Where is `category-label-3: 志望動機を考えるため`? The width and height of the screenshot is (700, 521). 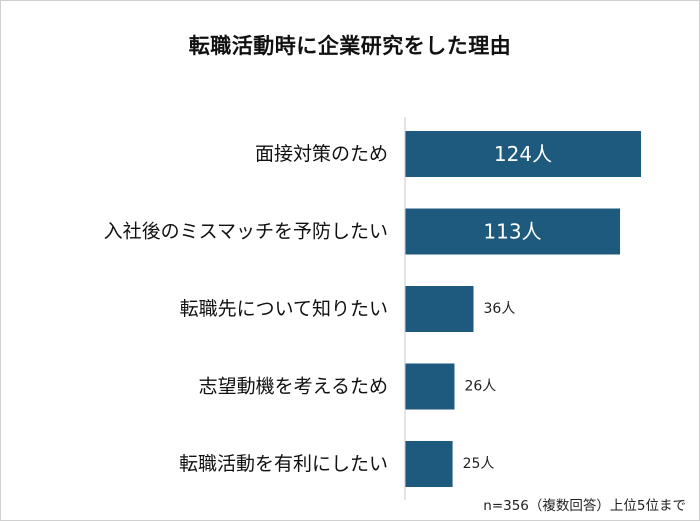 category-label-3: 志望動機を考えるため is located at coordinates (293, 387).